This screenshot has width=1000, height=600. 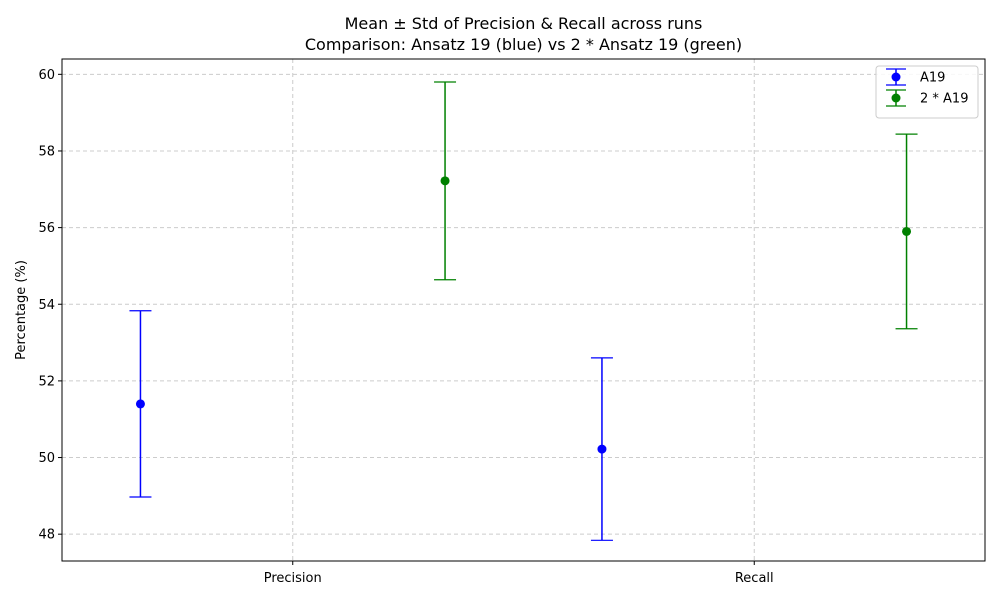 What do you see at coordinates (932, 78) in the screenshot?
I see `legend-label: A19` at bounding box center [932, 78].